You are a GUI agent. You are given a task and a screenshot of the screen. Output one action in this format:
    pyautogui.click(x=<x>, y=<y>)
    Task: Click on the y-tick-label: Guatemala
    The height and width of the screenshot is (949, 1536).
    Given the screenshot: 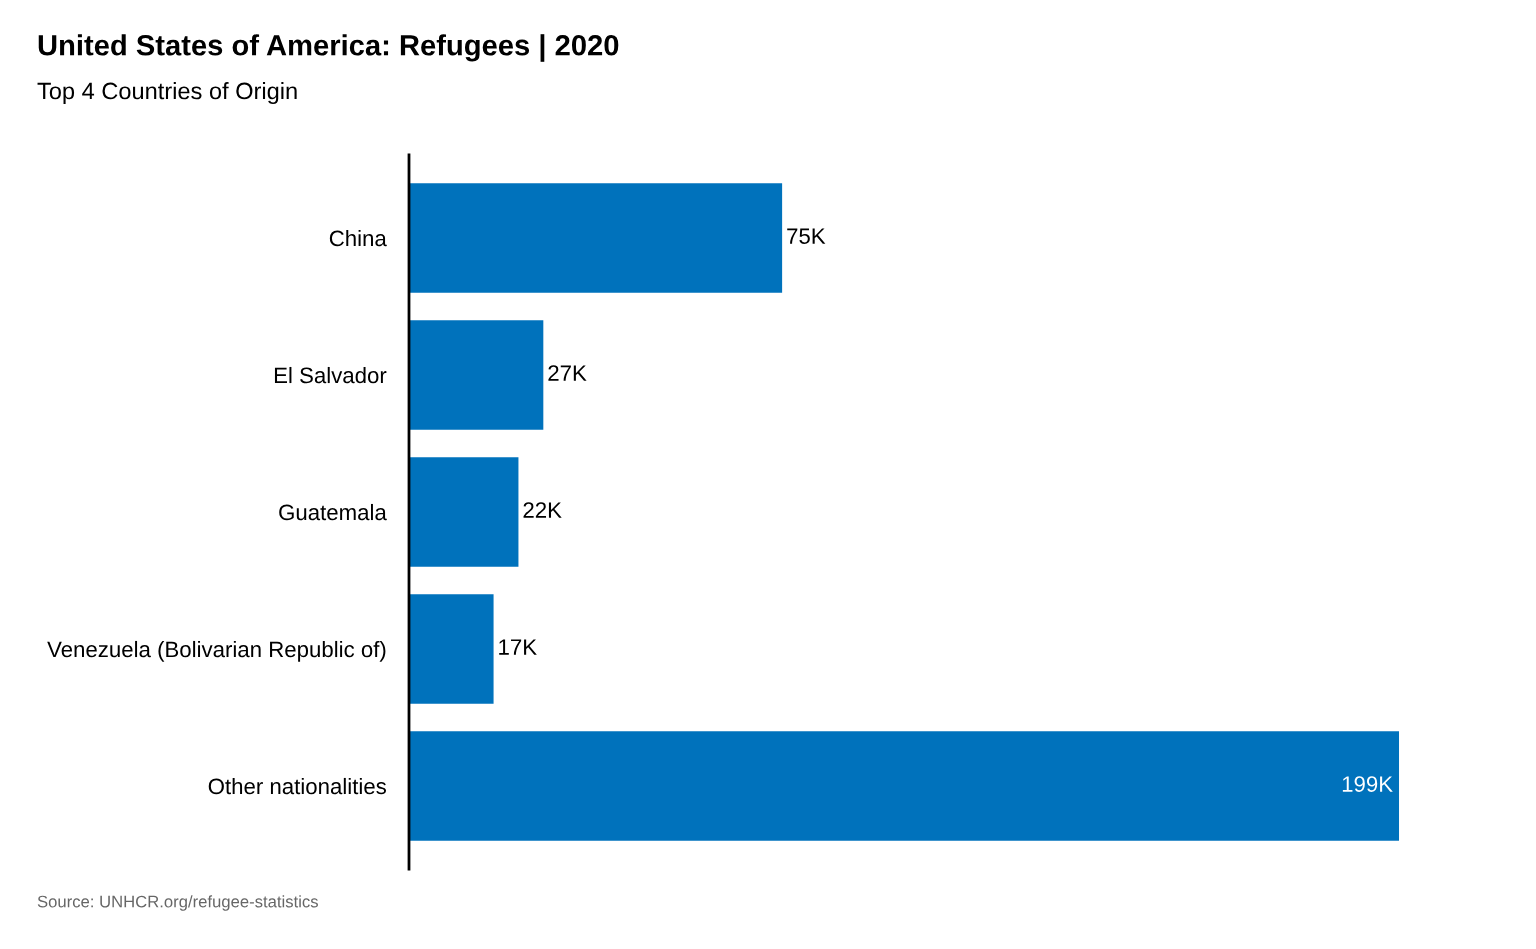 What is the action you would take?
    pyautogui.click(x=333, y=512)
    